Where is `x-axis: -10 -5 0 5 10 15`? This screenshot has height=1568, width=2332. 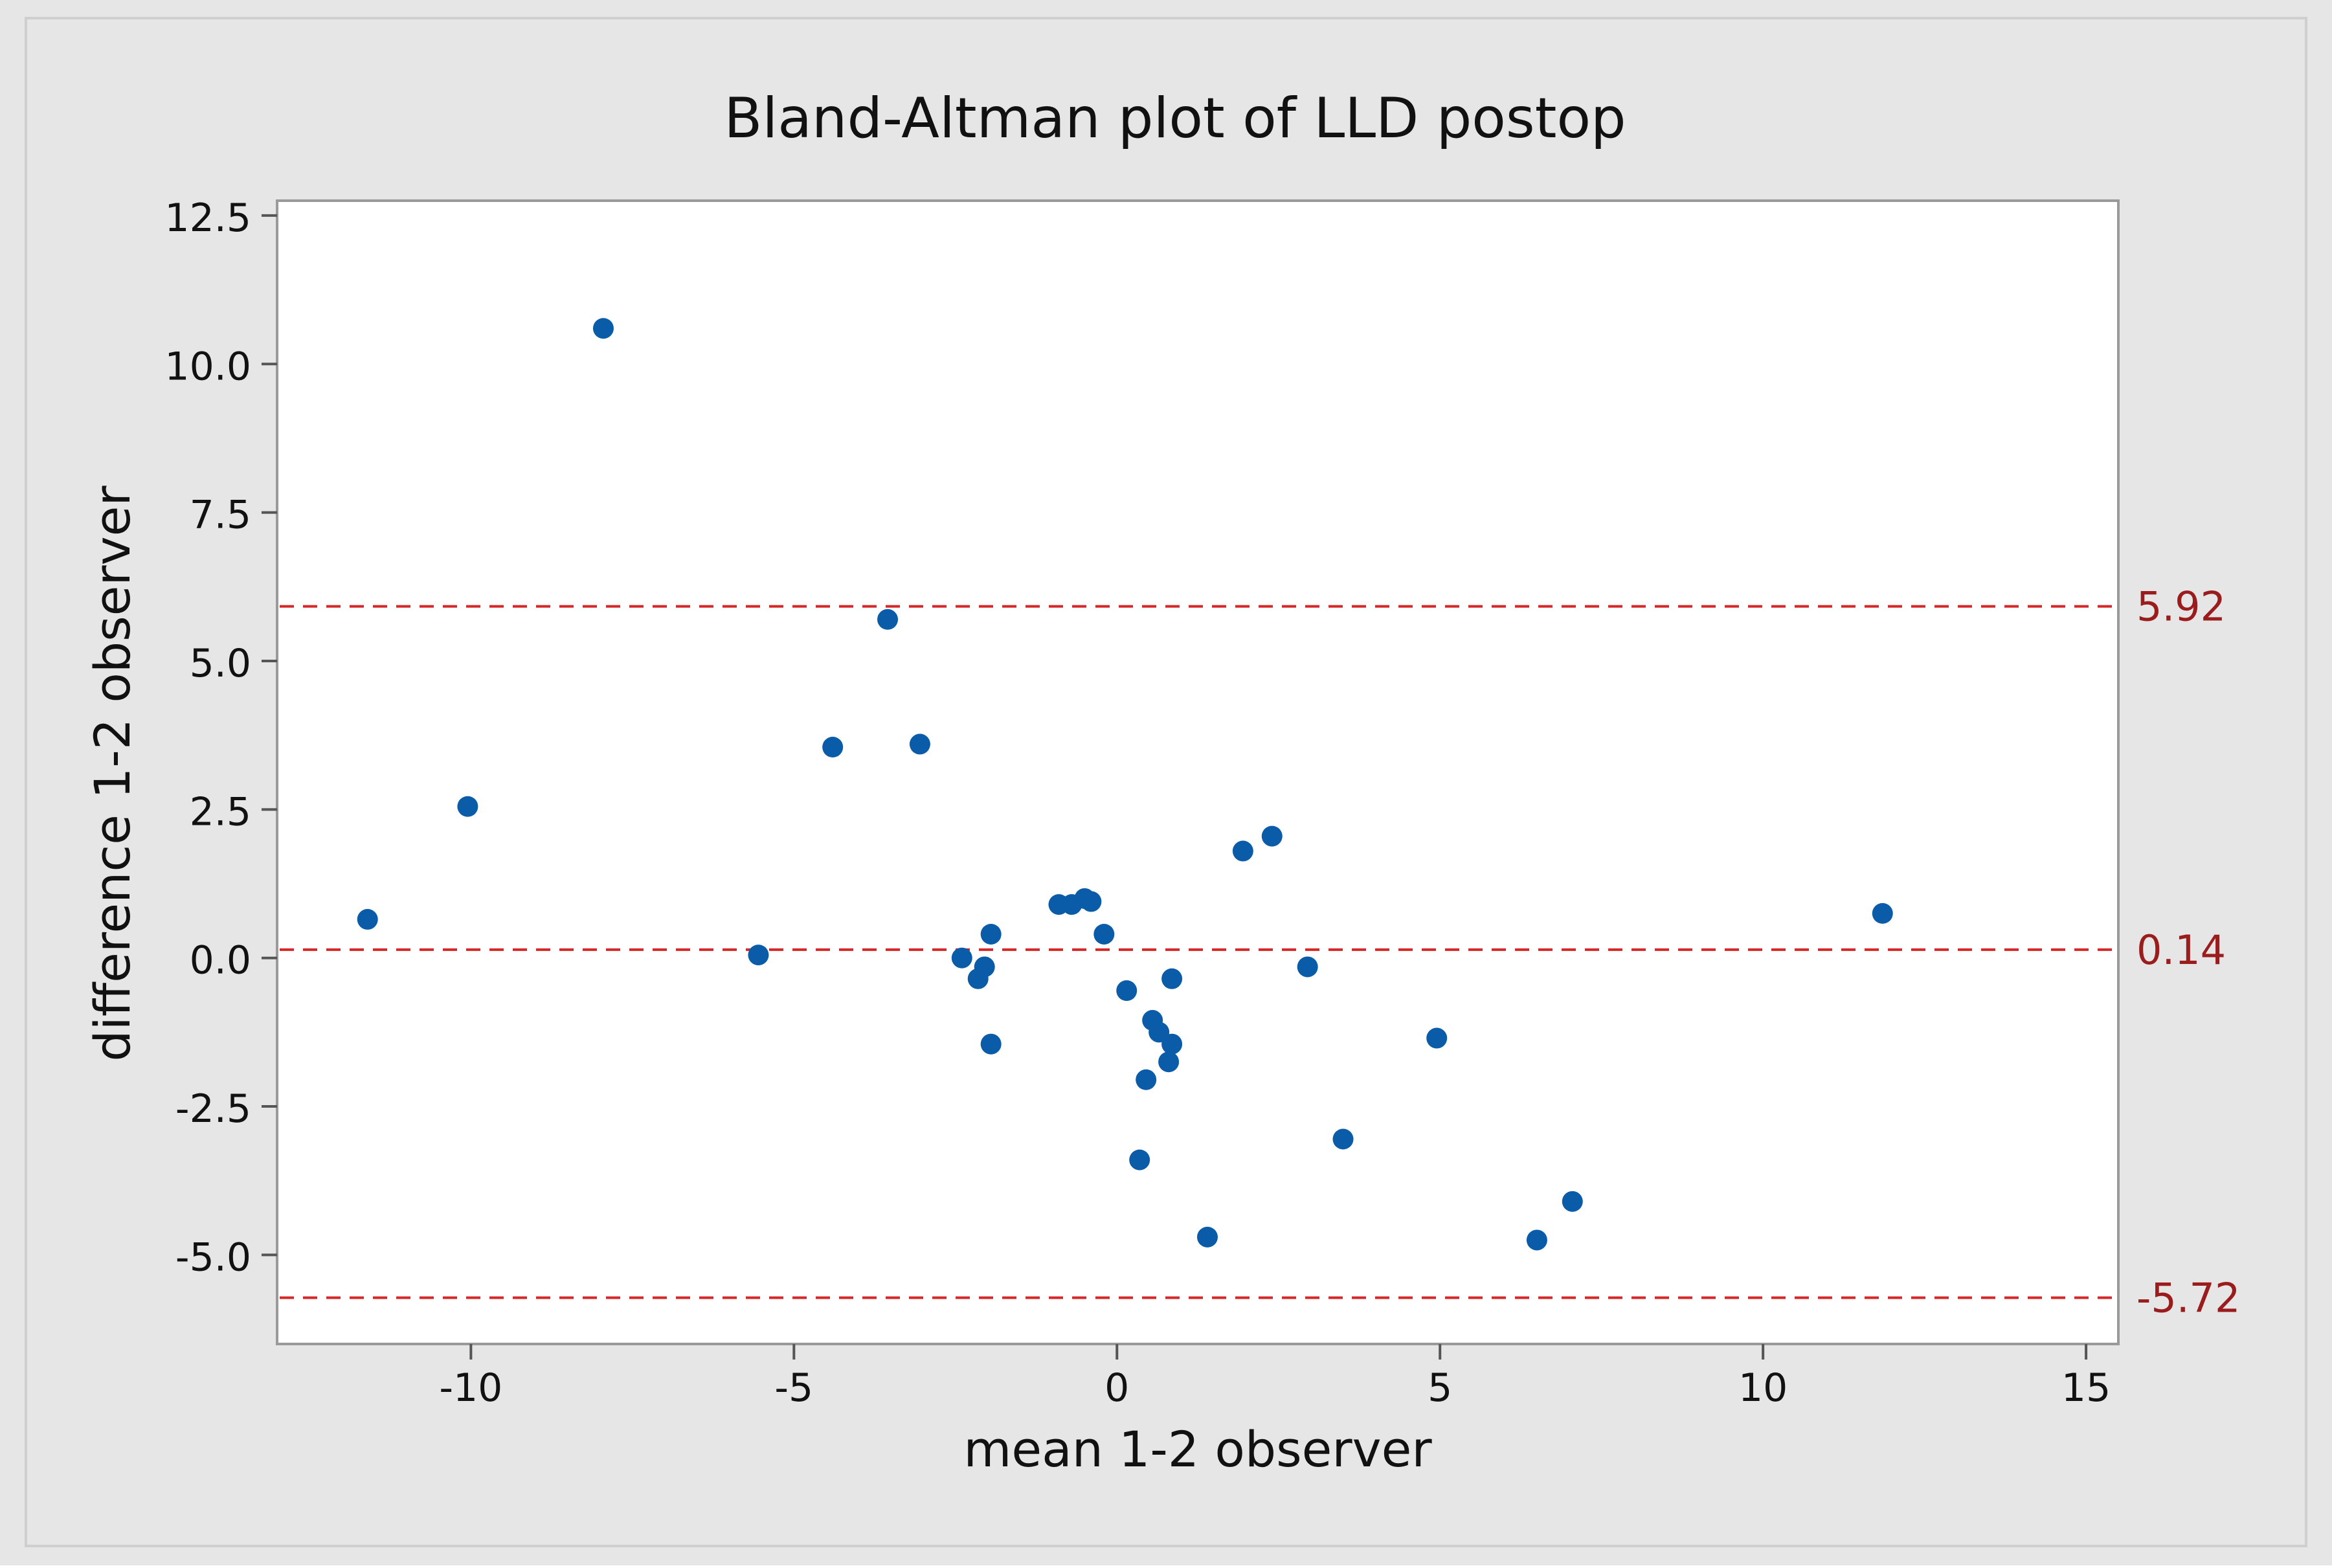
x-axis: -10 -5 0 5 10 15 is located at coordinates (1275, 1377).